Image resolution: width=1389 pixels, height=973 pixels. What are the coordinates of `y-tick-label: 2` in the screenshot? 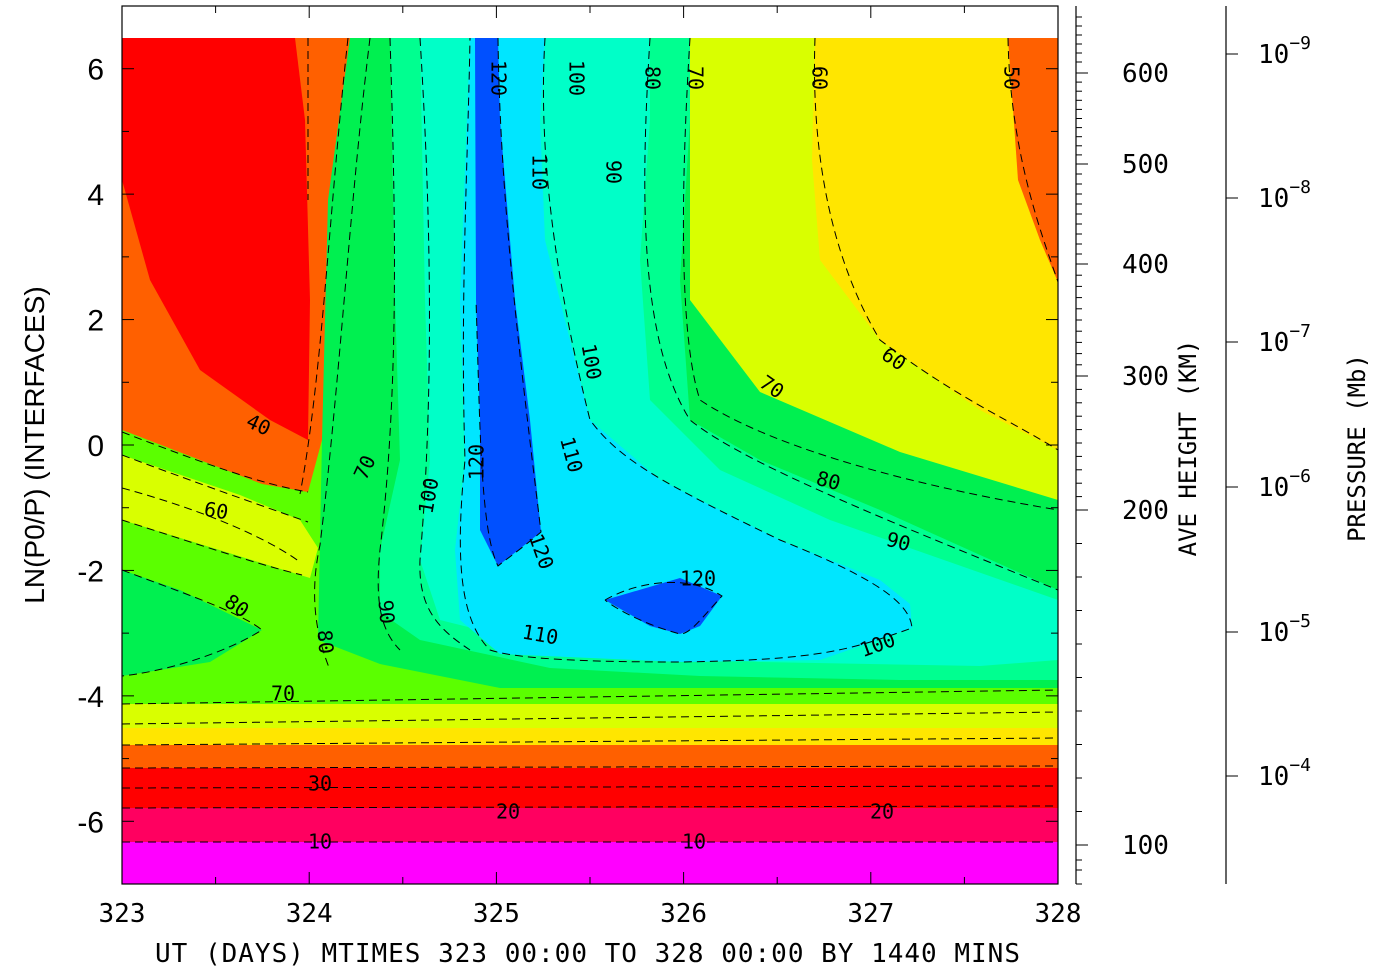 It's located at (95, 321).